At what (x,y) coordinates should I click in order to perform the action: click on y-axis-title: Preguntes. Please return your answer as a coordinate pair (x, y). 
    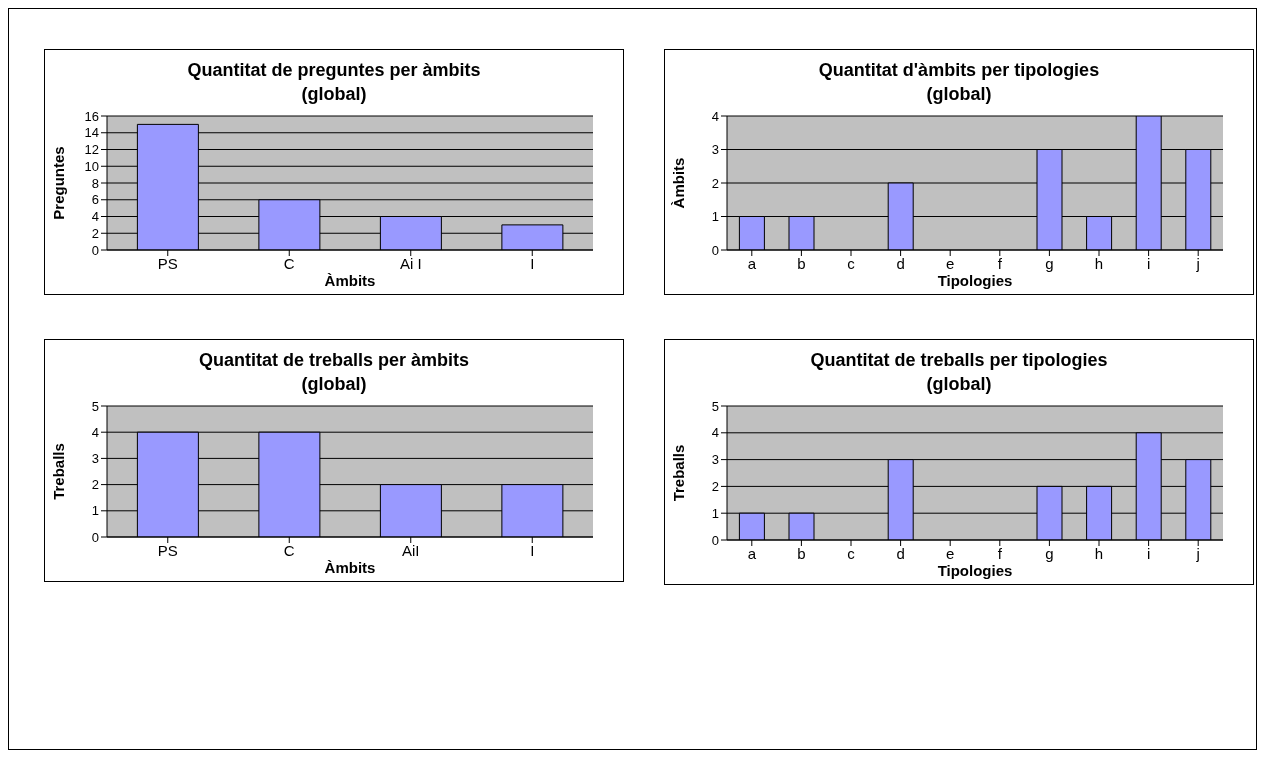
    Looking at the image, I should click on (59, 183).